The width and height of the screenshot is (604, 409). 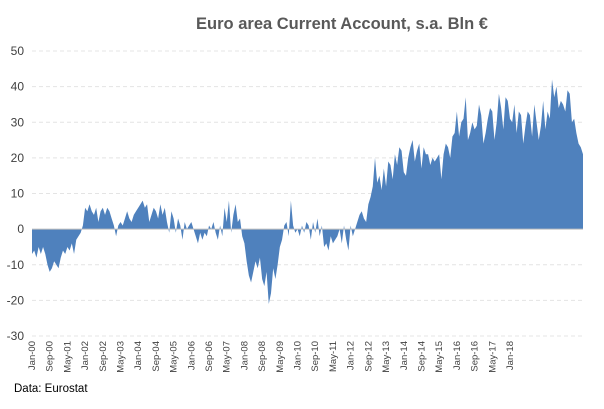 What do you see at coordinates (18, 51) in the screenshot?
I see `y-tick-label: 50` at bounding box center [18, 51].